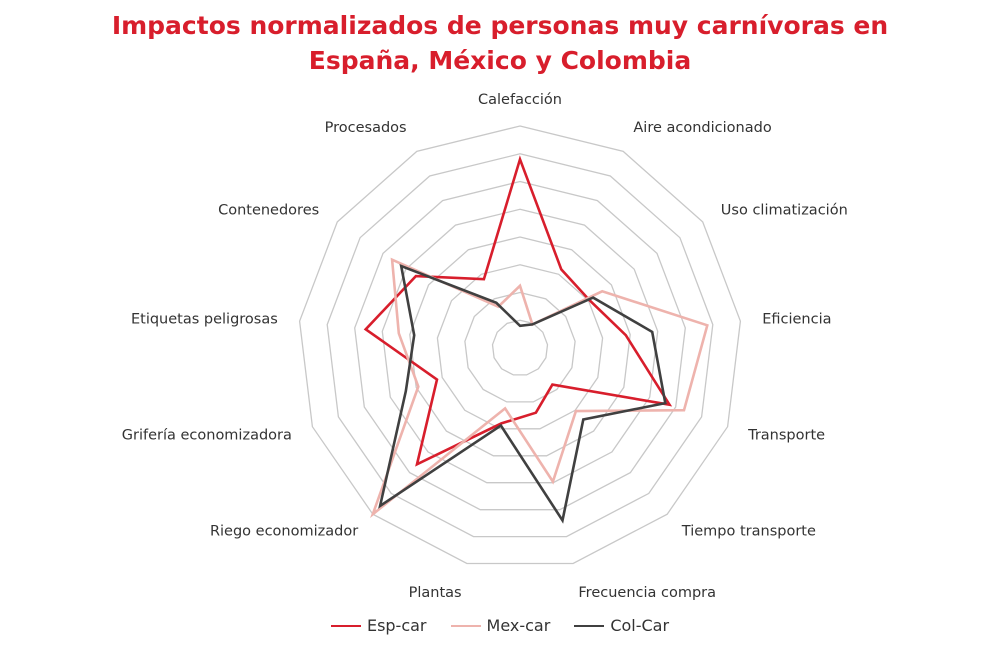  Describe the element at coordinates (520, 100) in the screenshot. I see `axis-label: Calefacción` at that location.